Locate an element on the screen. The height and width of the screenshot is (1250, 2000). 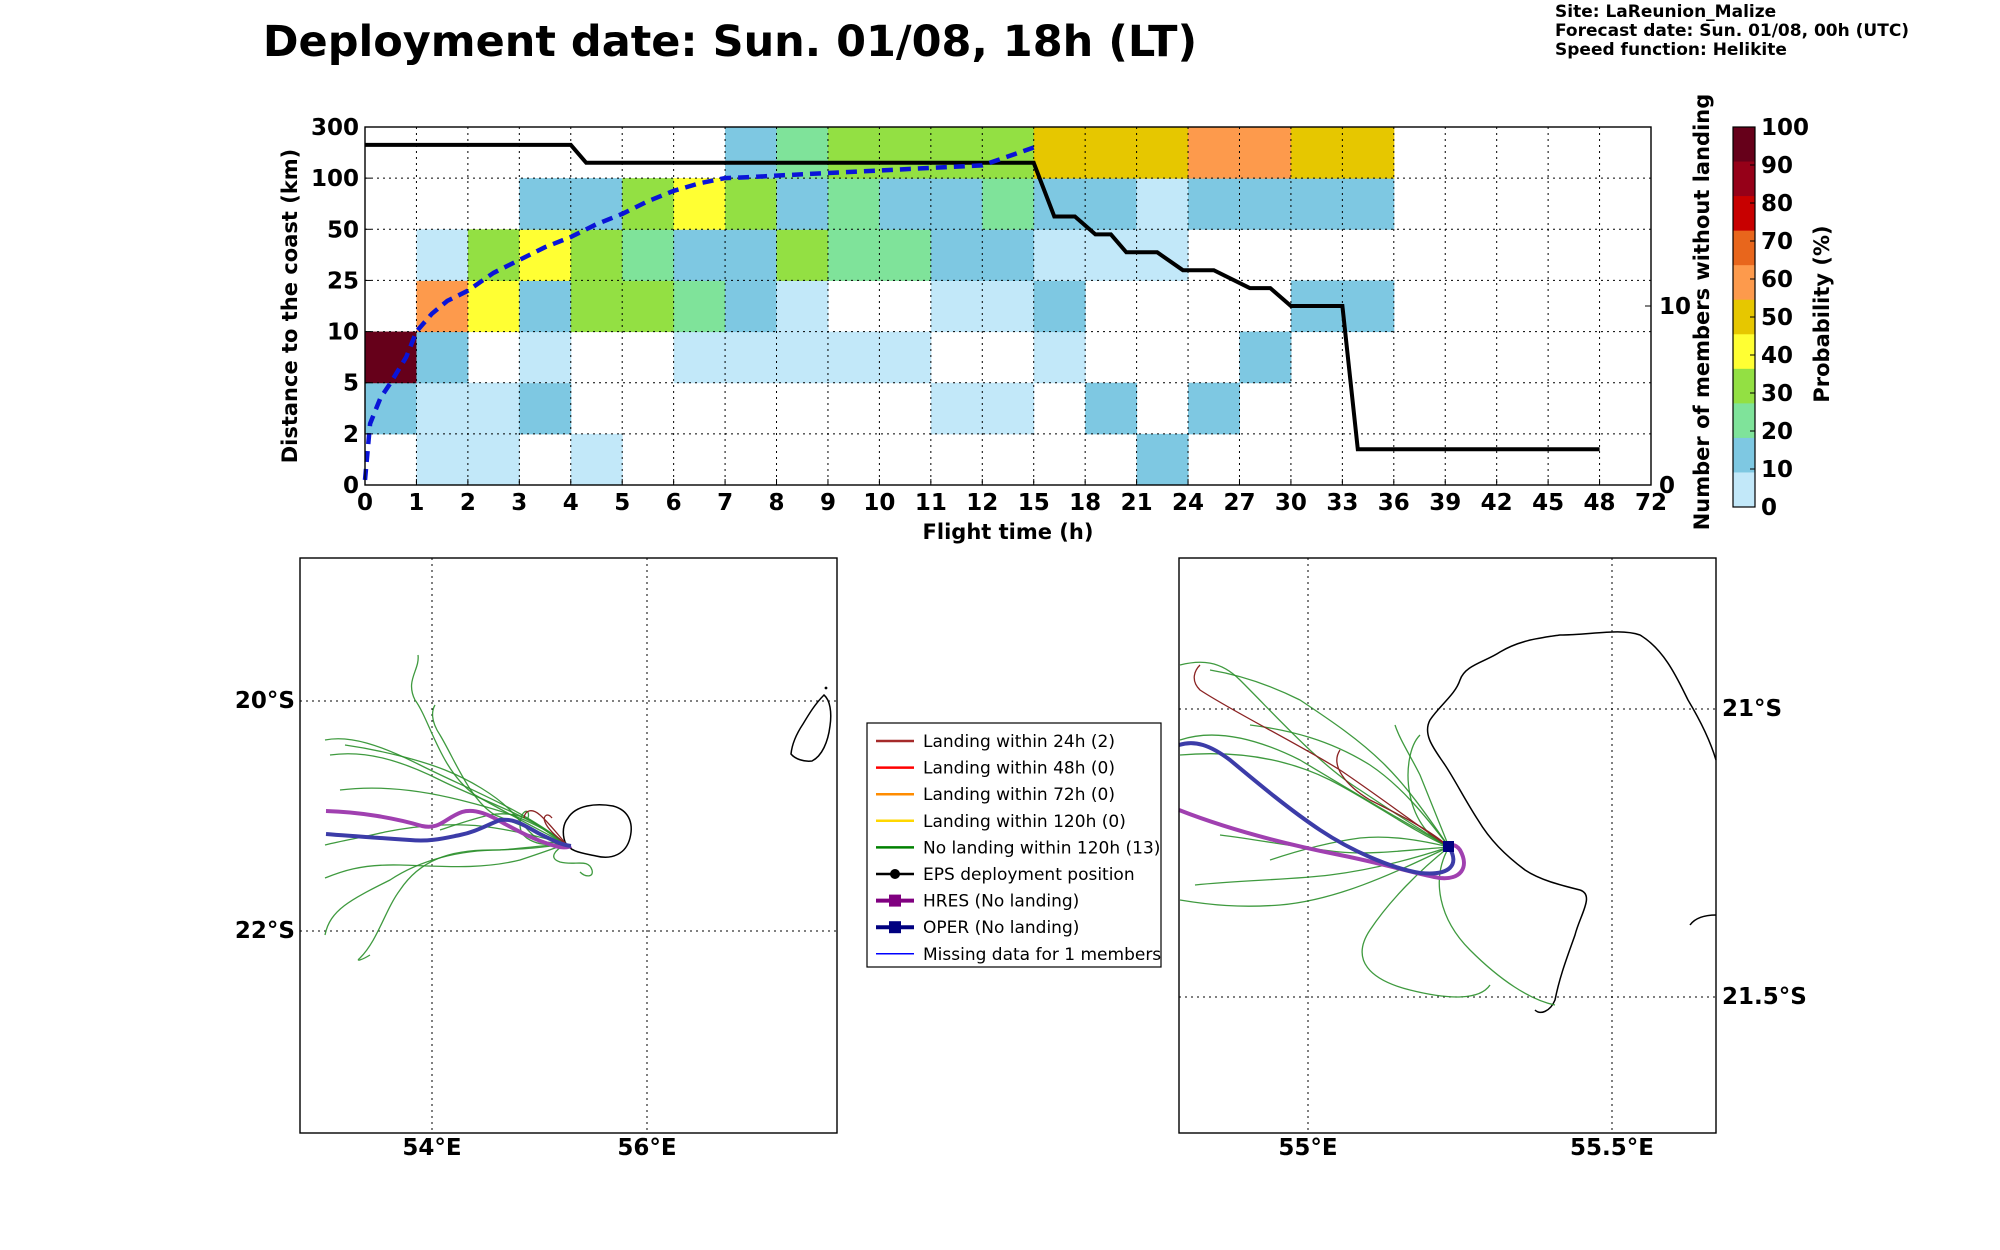
colorbar-tick-label: 60 is located at coordinates (1777, 280).